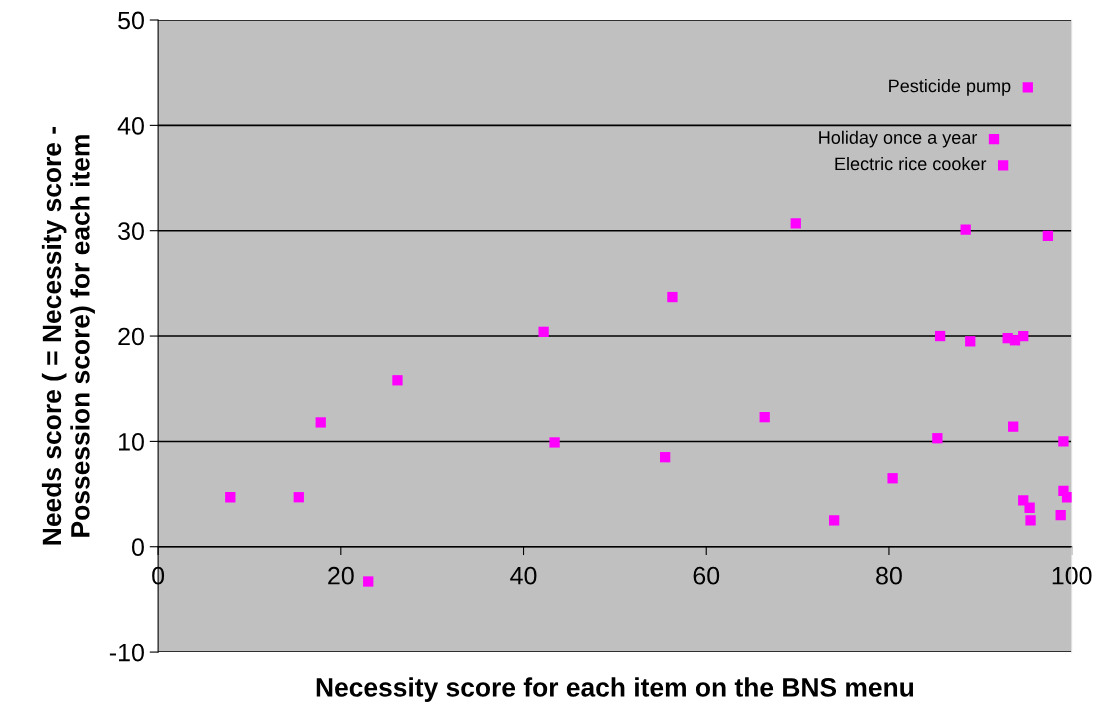 This screenshot has width=1098, height=715. I want to click on x-tick-label: 60, so click(706, 575).